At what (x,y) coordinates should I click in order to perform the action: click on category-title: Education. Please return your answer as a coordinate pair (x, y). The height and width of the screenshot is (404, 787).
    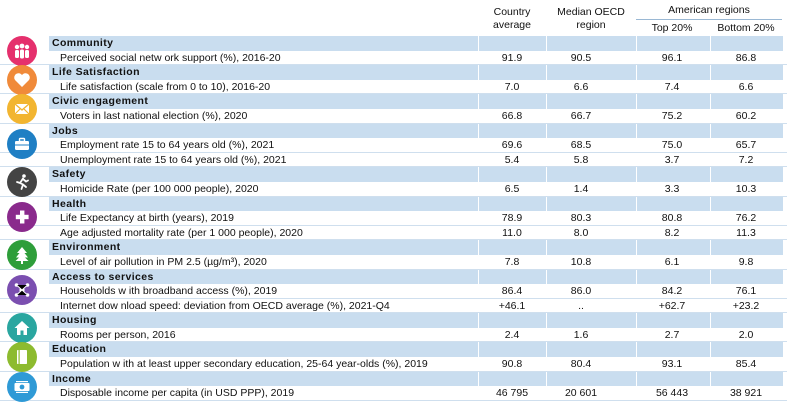
    Looking at the image, I should click on (79, 349).